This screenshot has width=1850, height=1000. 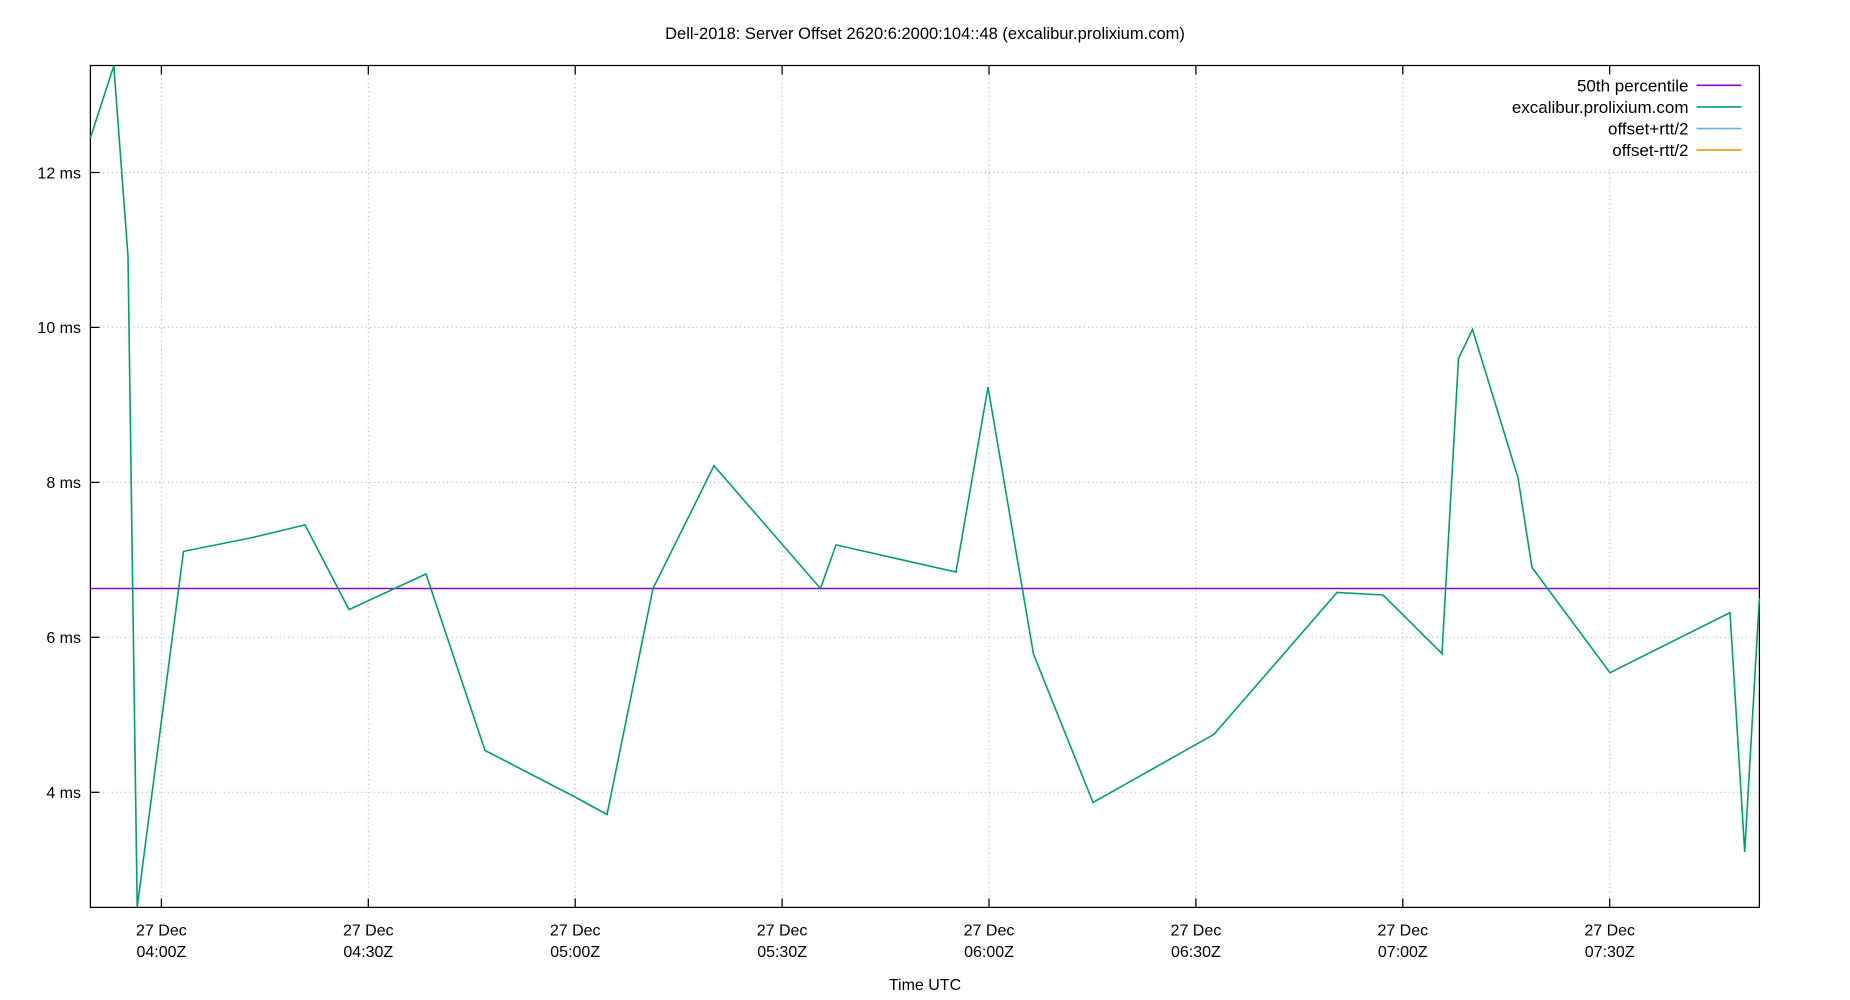 I want to click on svg-text: 07:00Z, so click(x=1403, y=952).